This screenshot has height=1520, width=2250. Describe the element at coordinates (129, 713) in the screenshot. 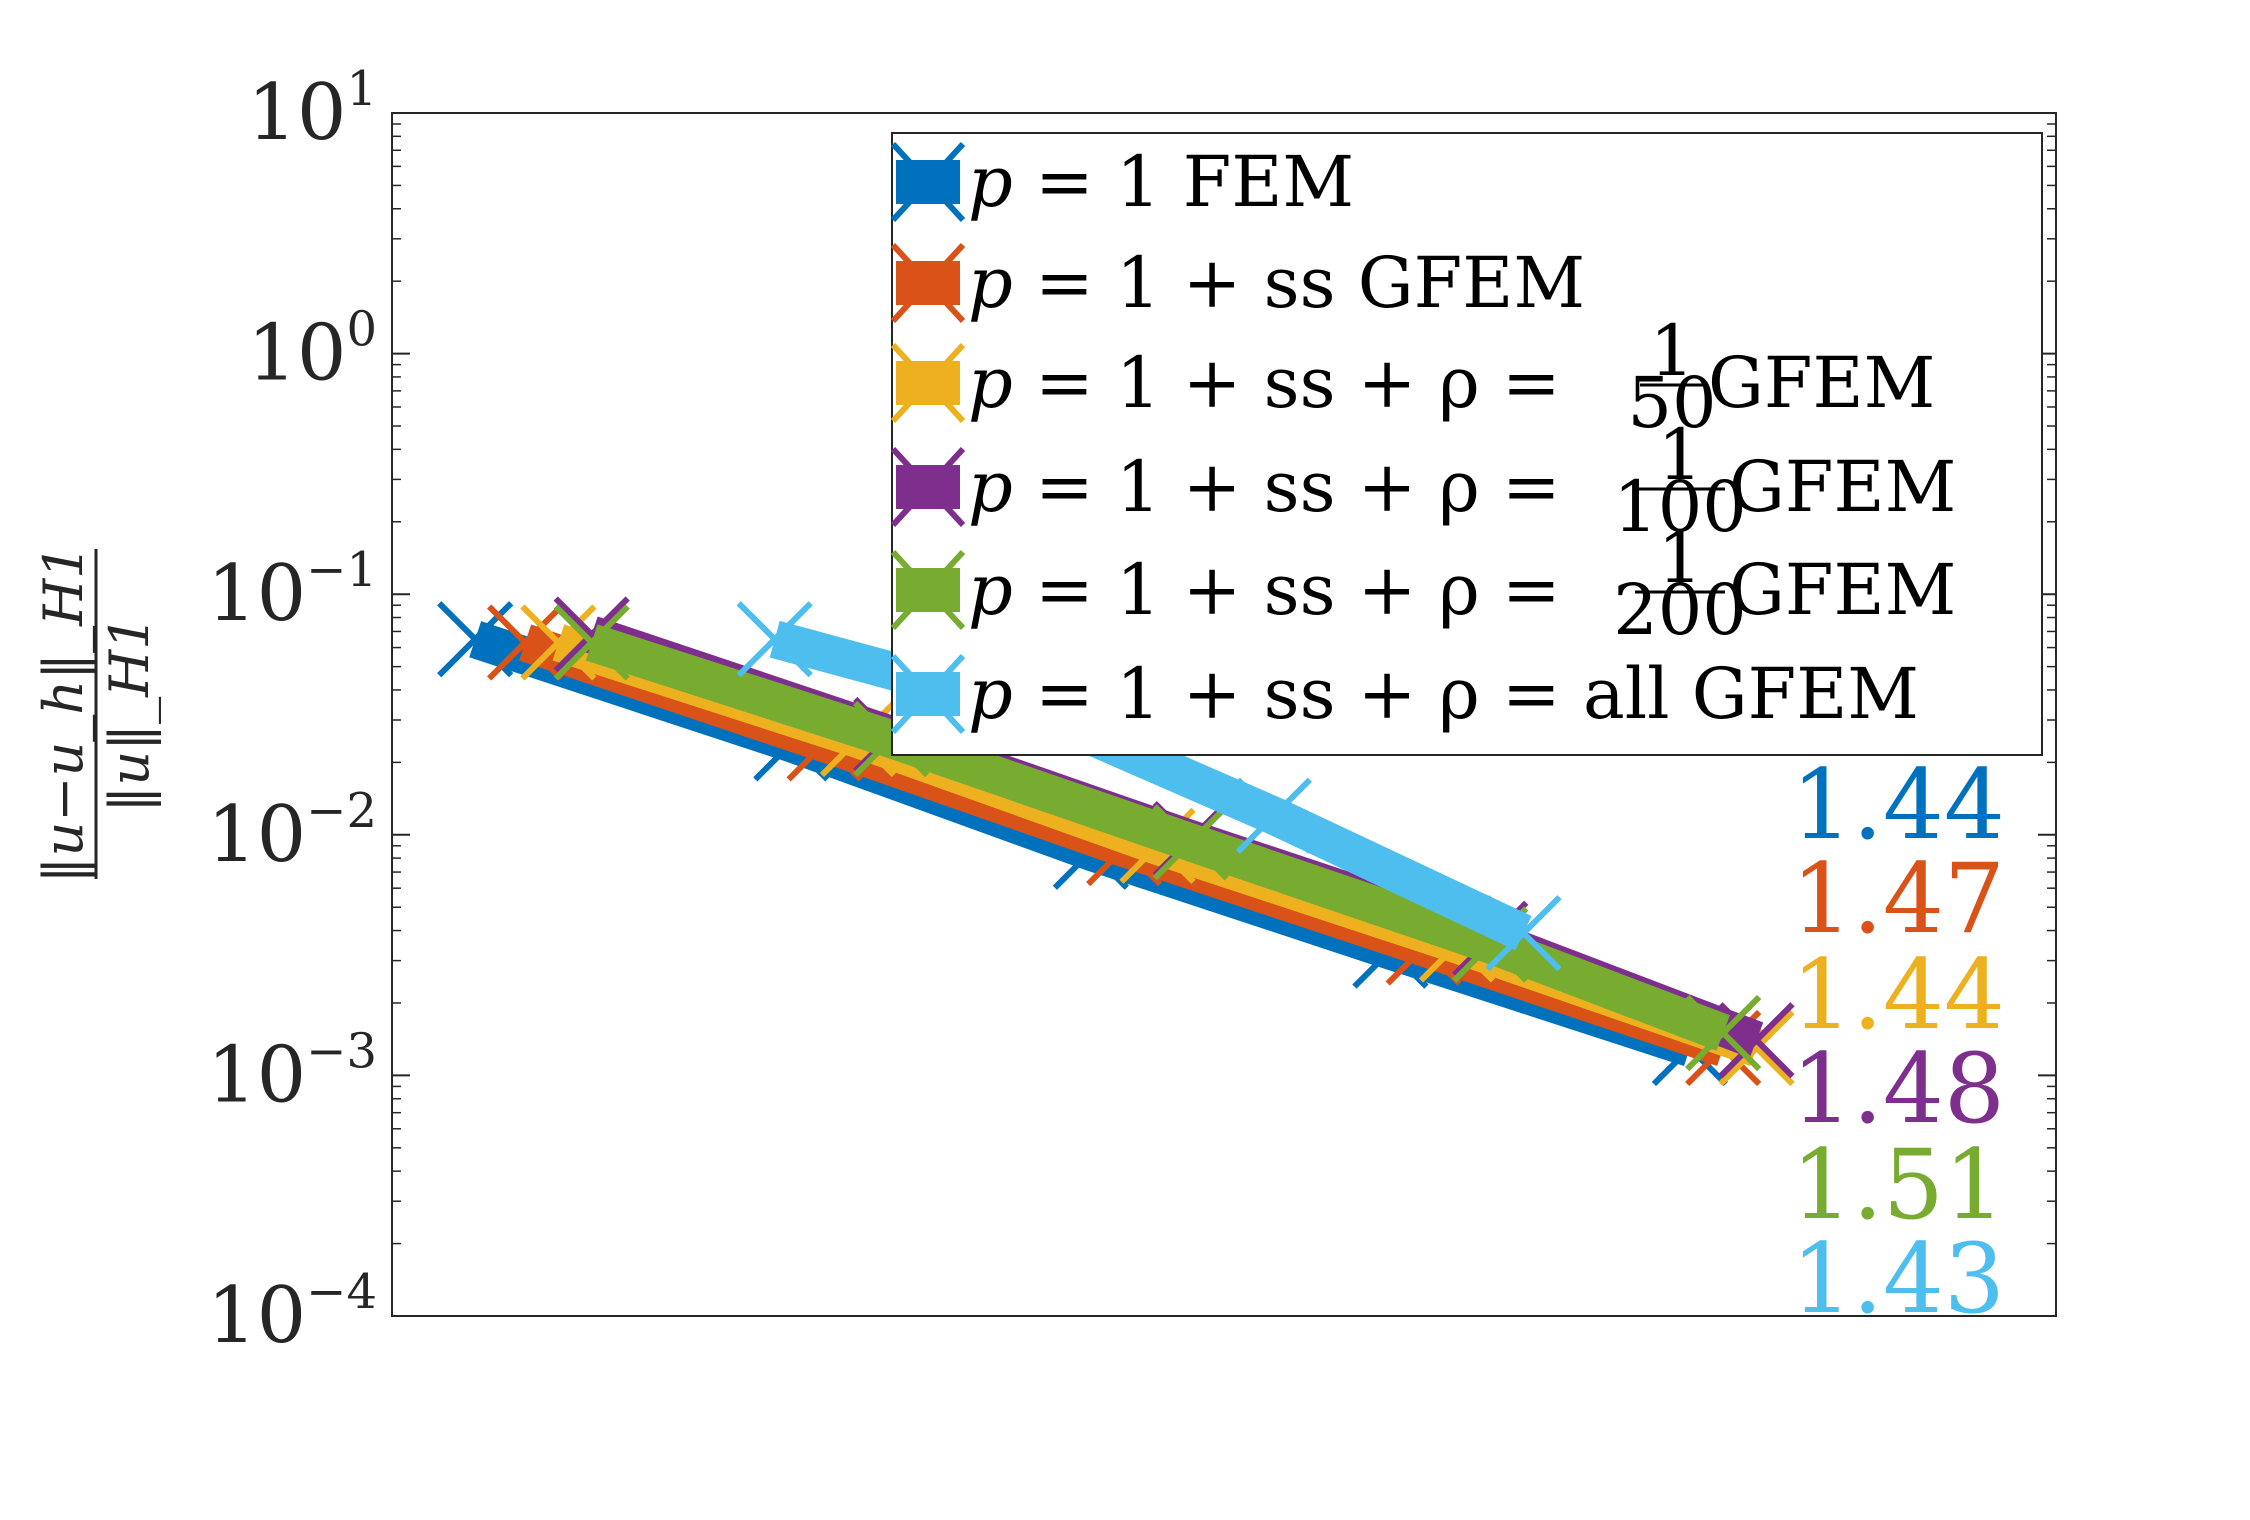

I see `y-label-denominator: ‖u‖_H1` at that location.